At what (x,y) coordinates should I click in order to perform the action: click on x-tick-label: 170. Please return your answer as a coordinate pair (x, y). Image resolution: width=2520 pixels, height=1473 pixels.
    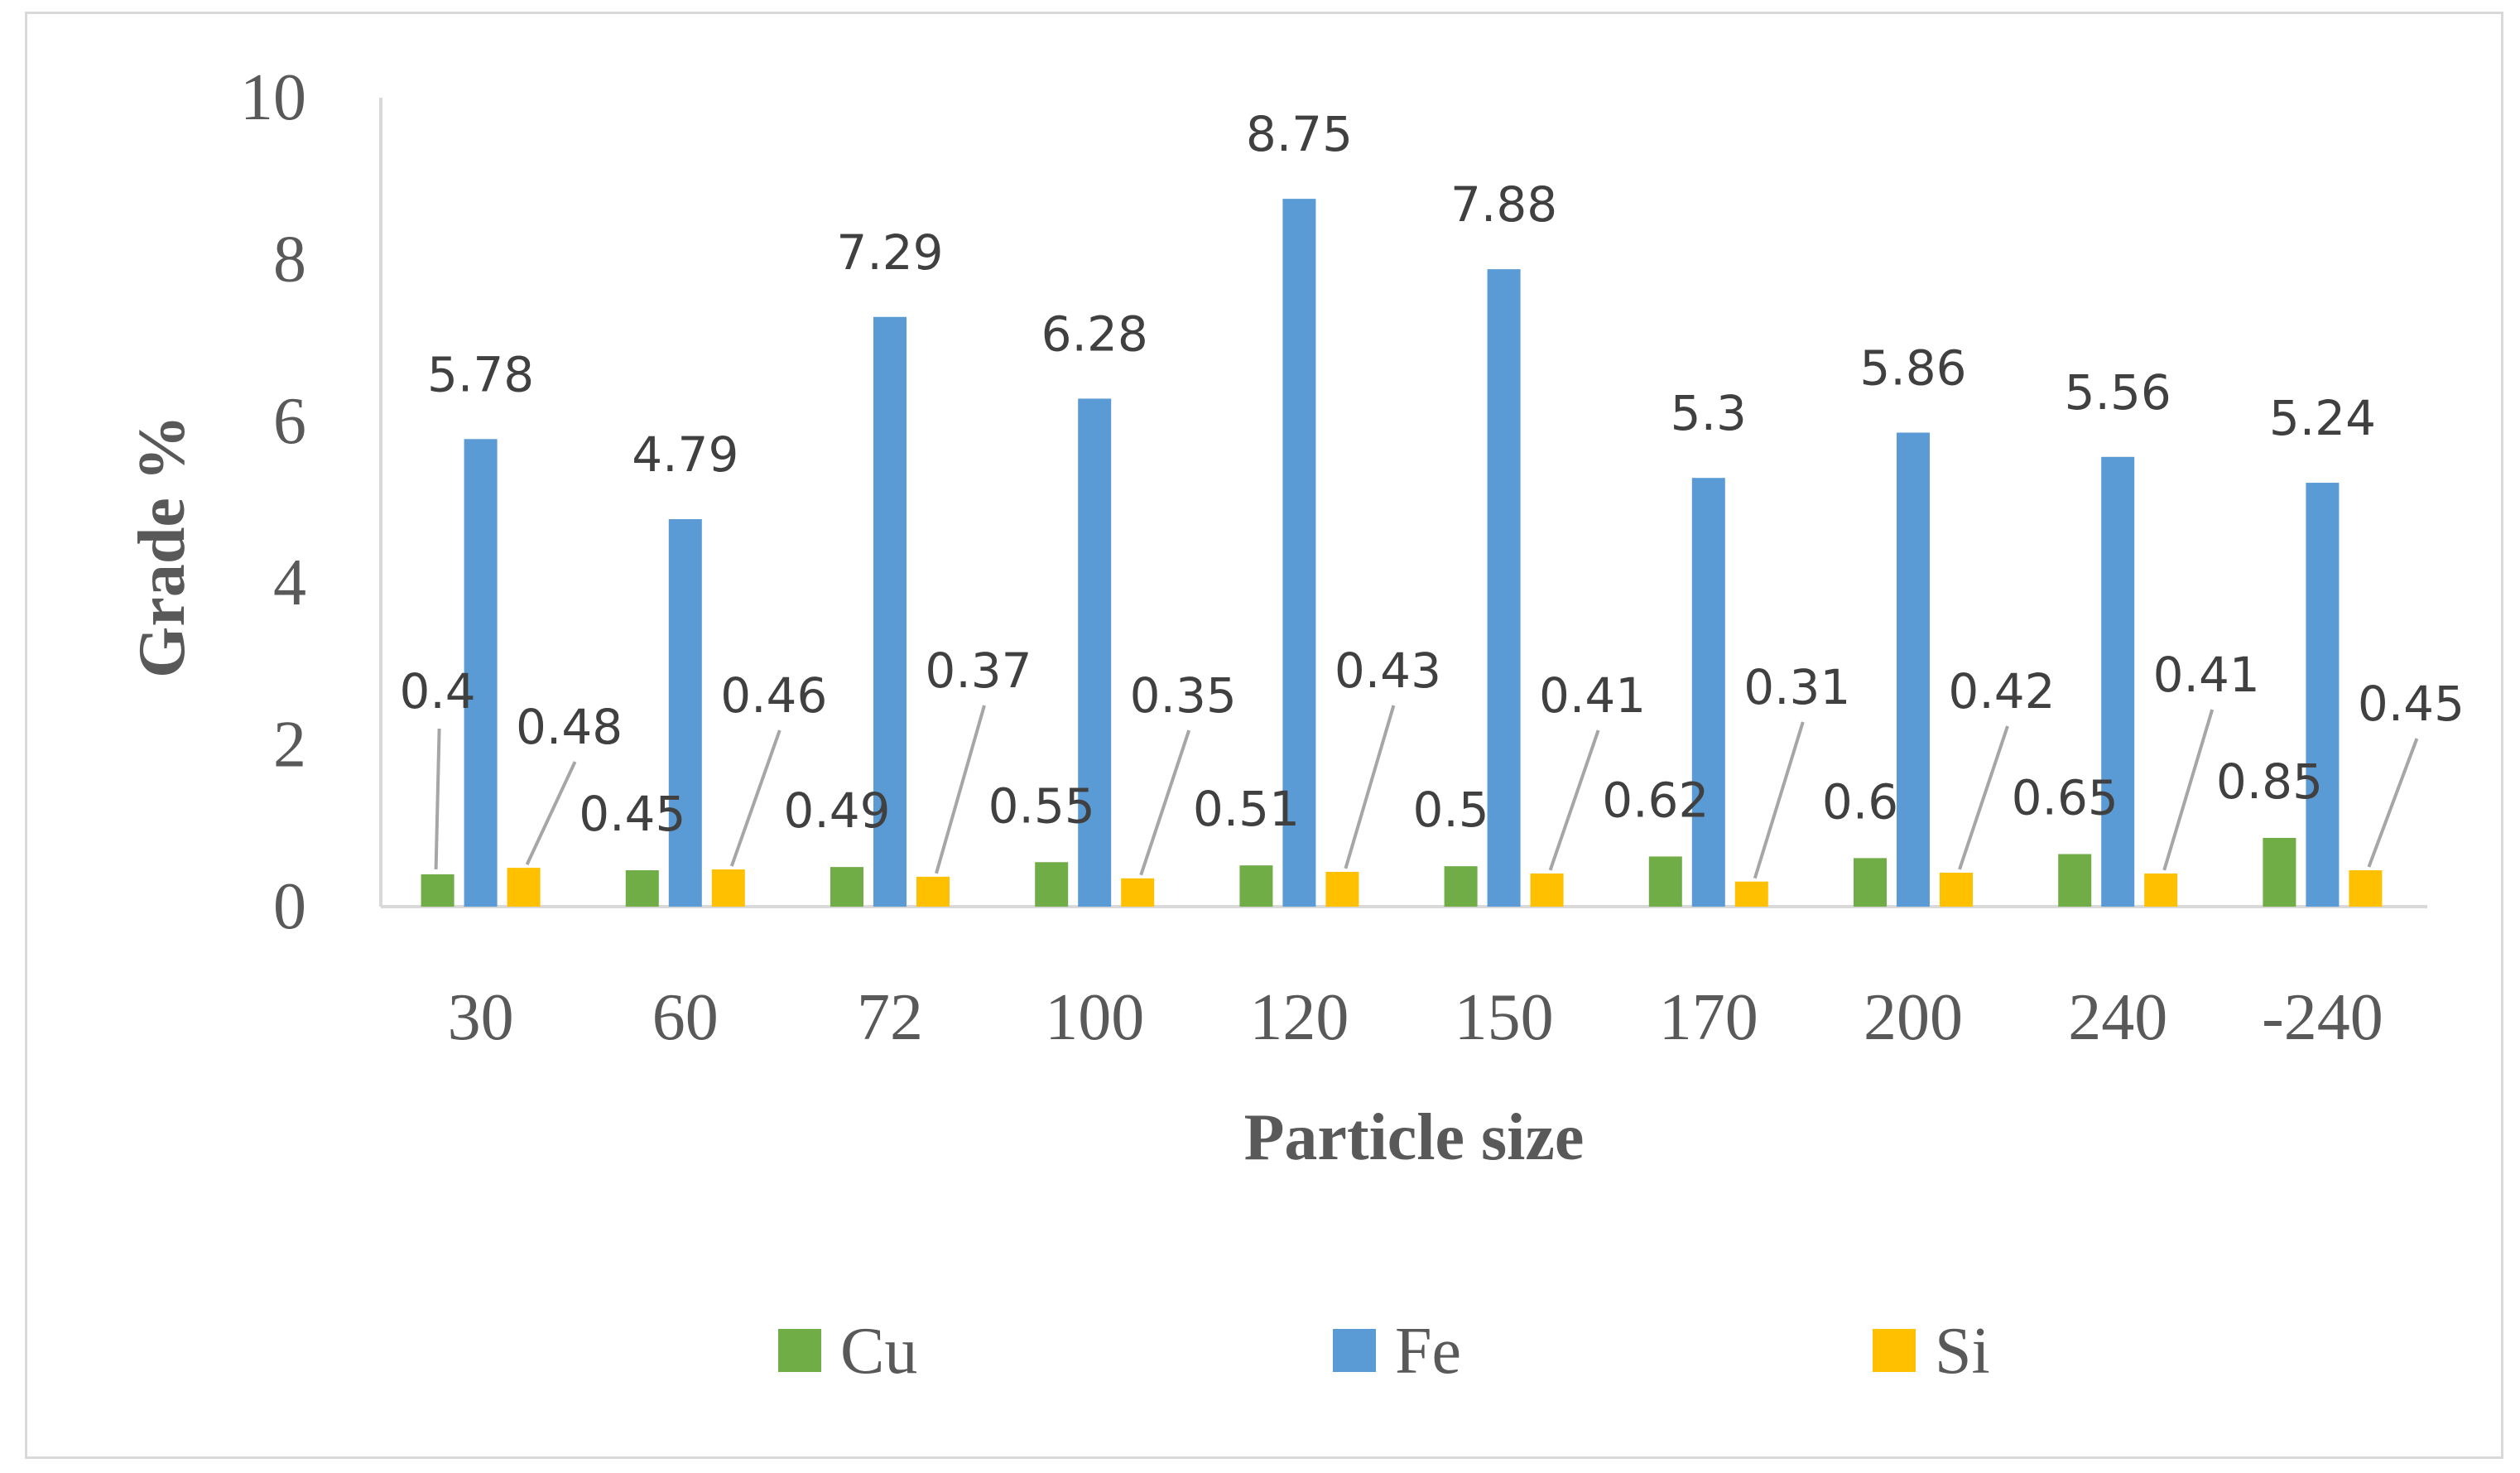
    Looking at the image, I should click on (1708, 1017).